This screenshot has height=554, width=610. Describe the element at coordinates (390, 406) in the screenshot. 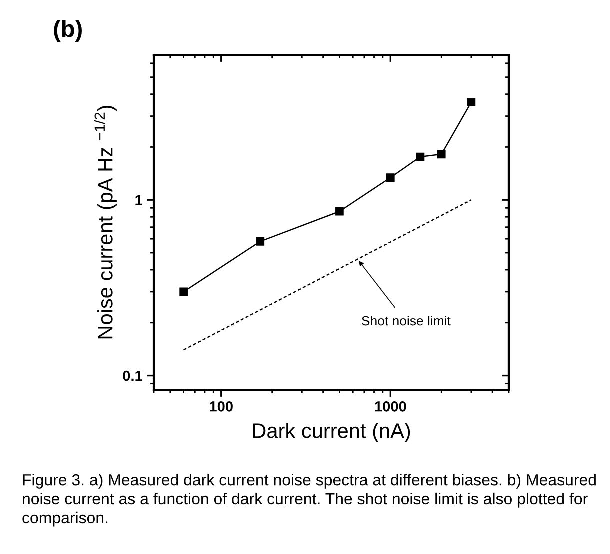

I see `x-tick-label: 1000` at that location.